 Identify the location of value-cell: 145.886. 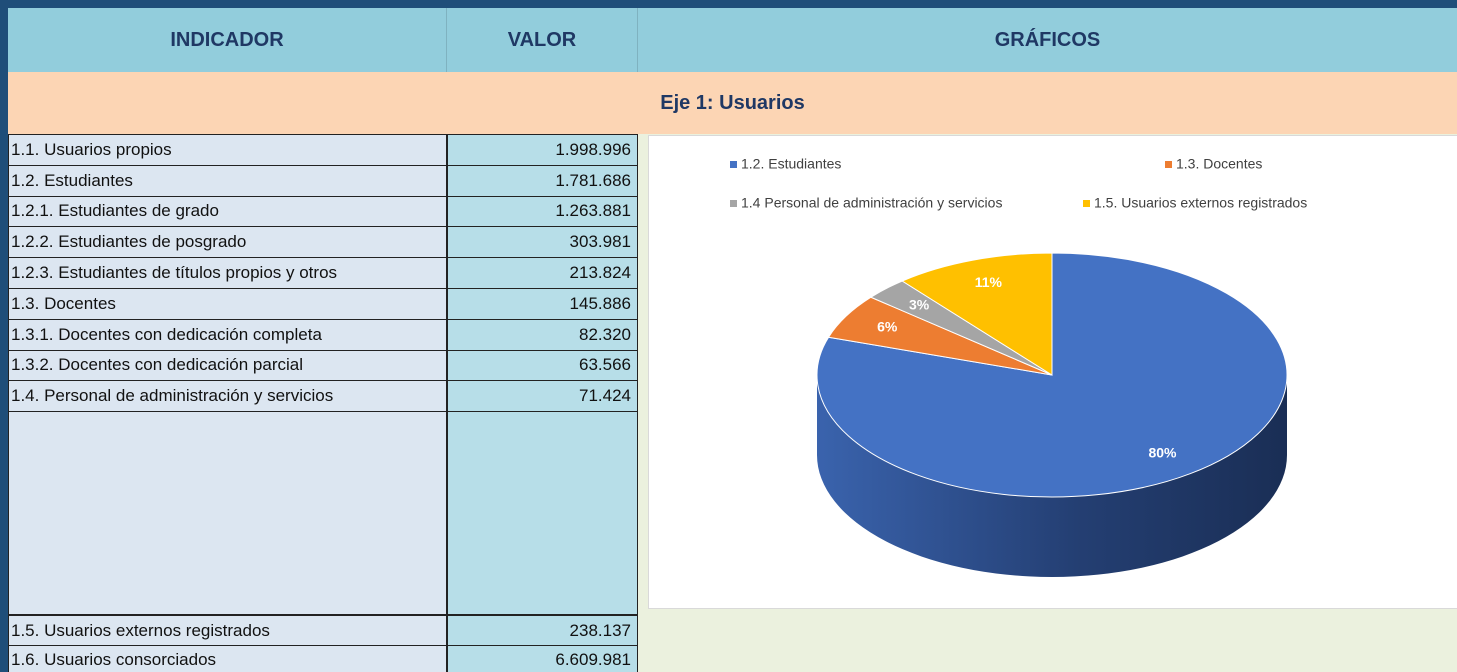
(542, 304).